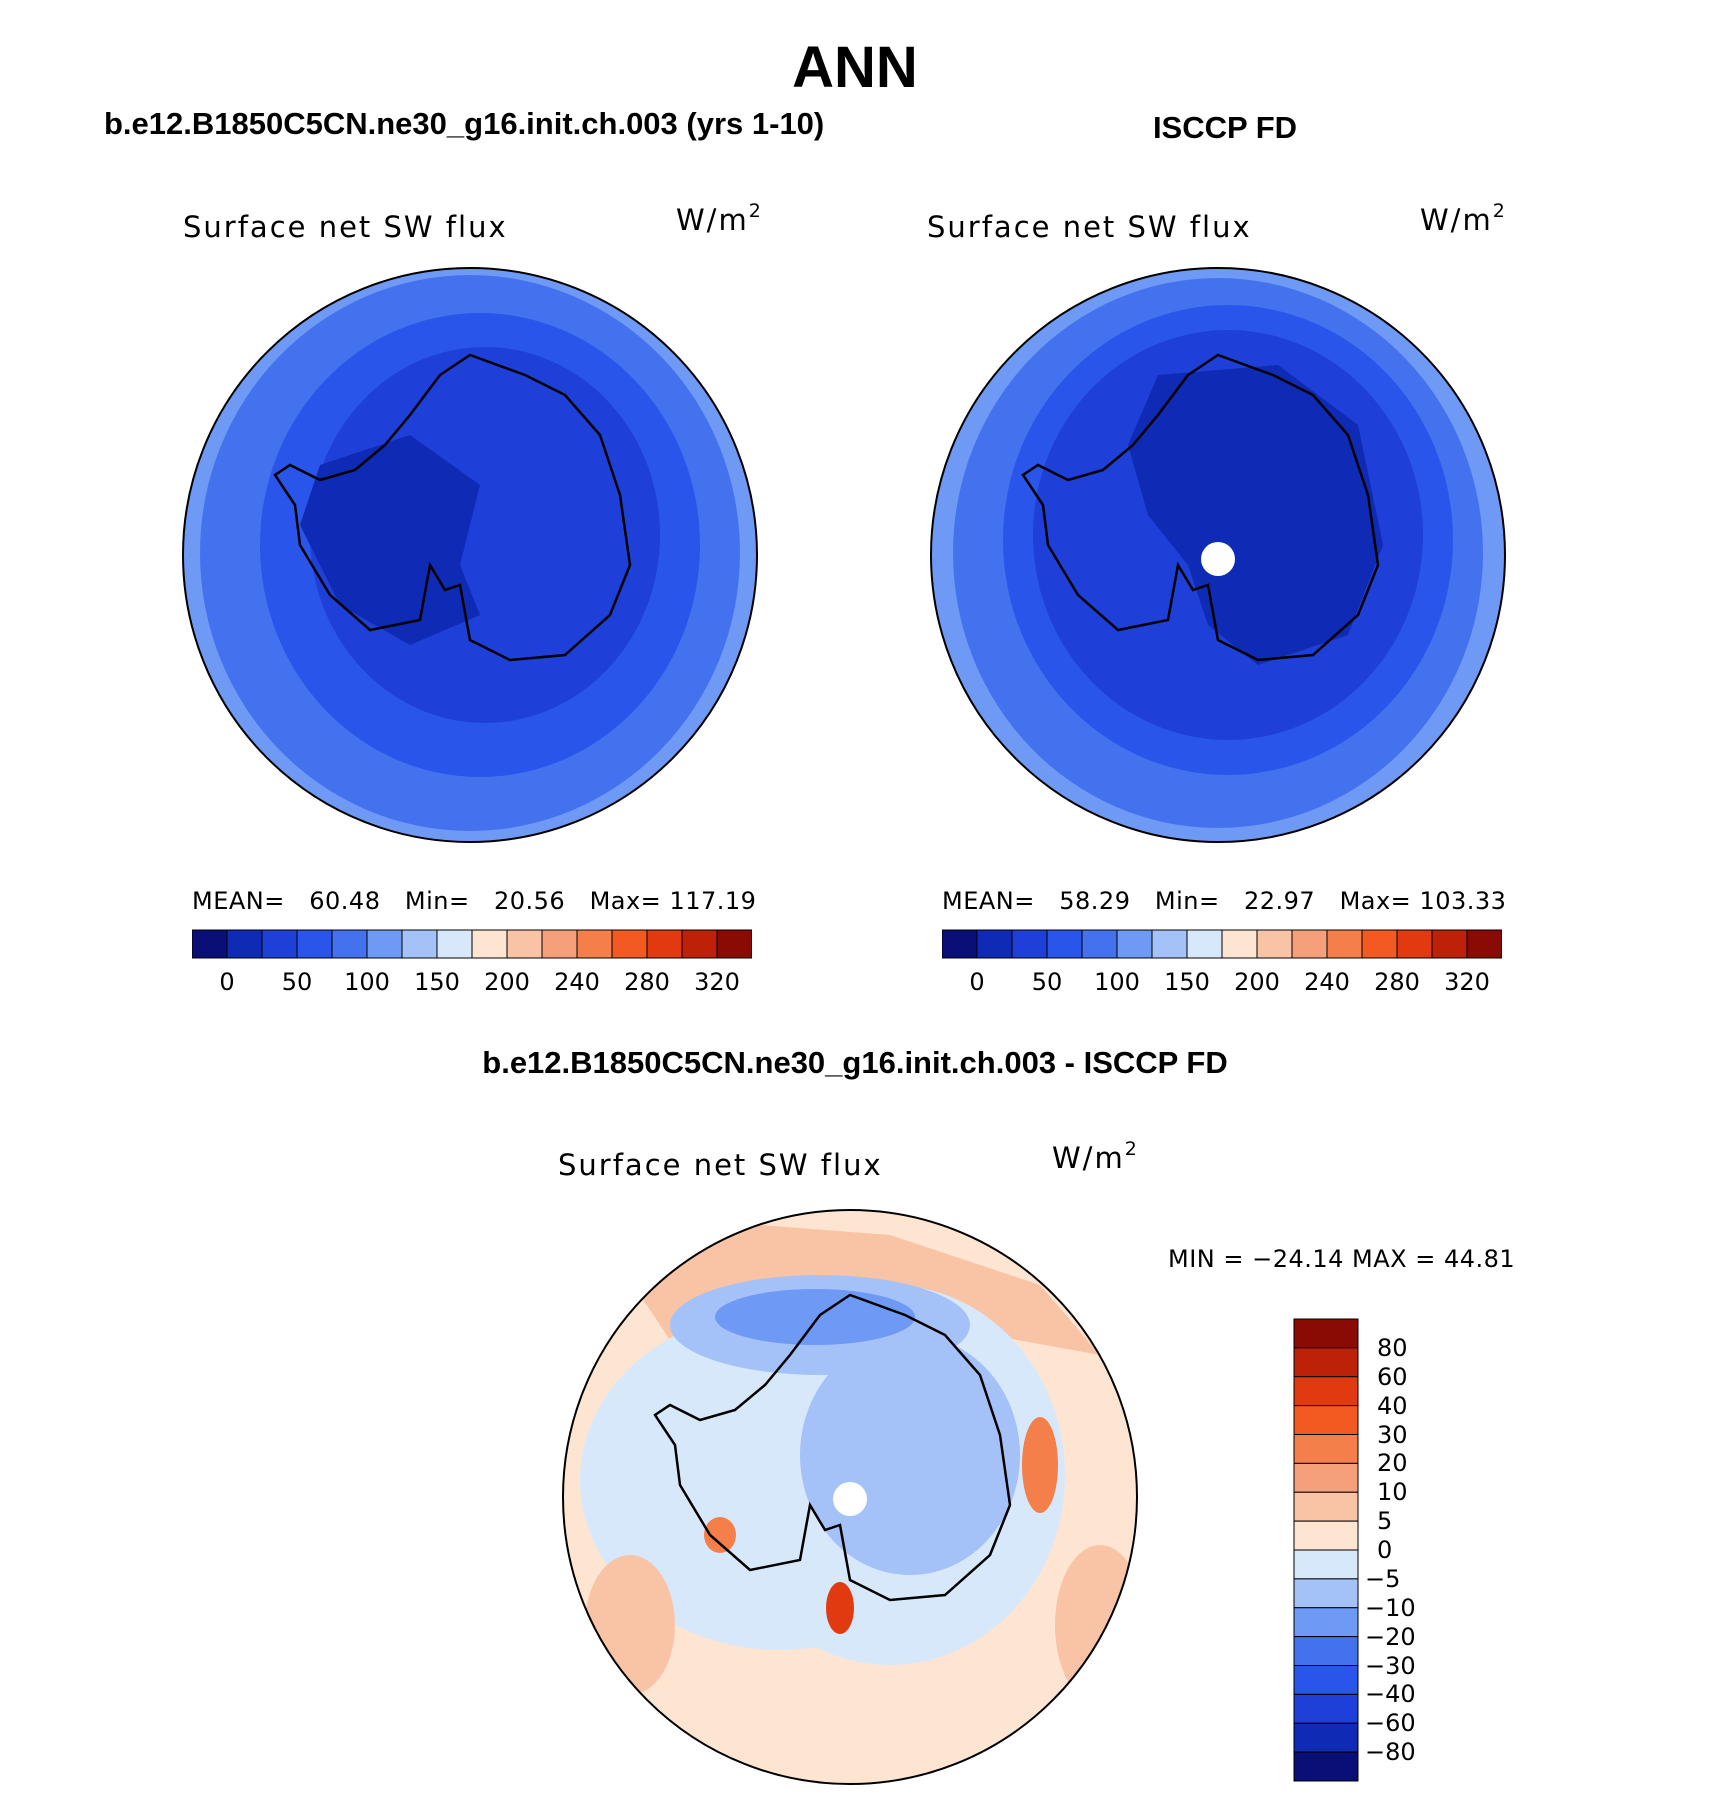  What do you see at coordinates (832, 1447) in the screenshot?
I see `diff-antarctica-outline` at bounding box center [832, 1447].